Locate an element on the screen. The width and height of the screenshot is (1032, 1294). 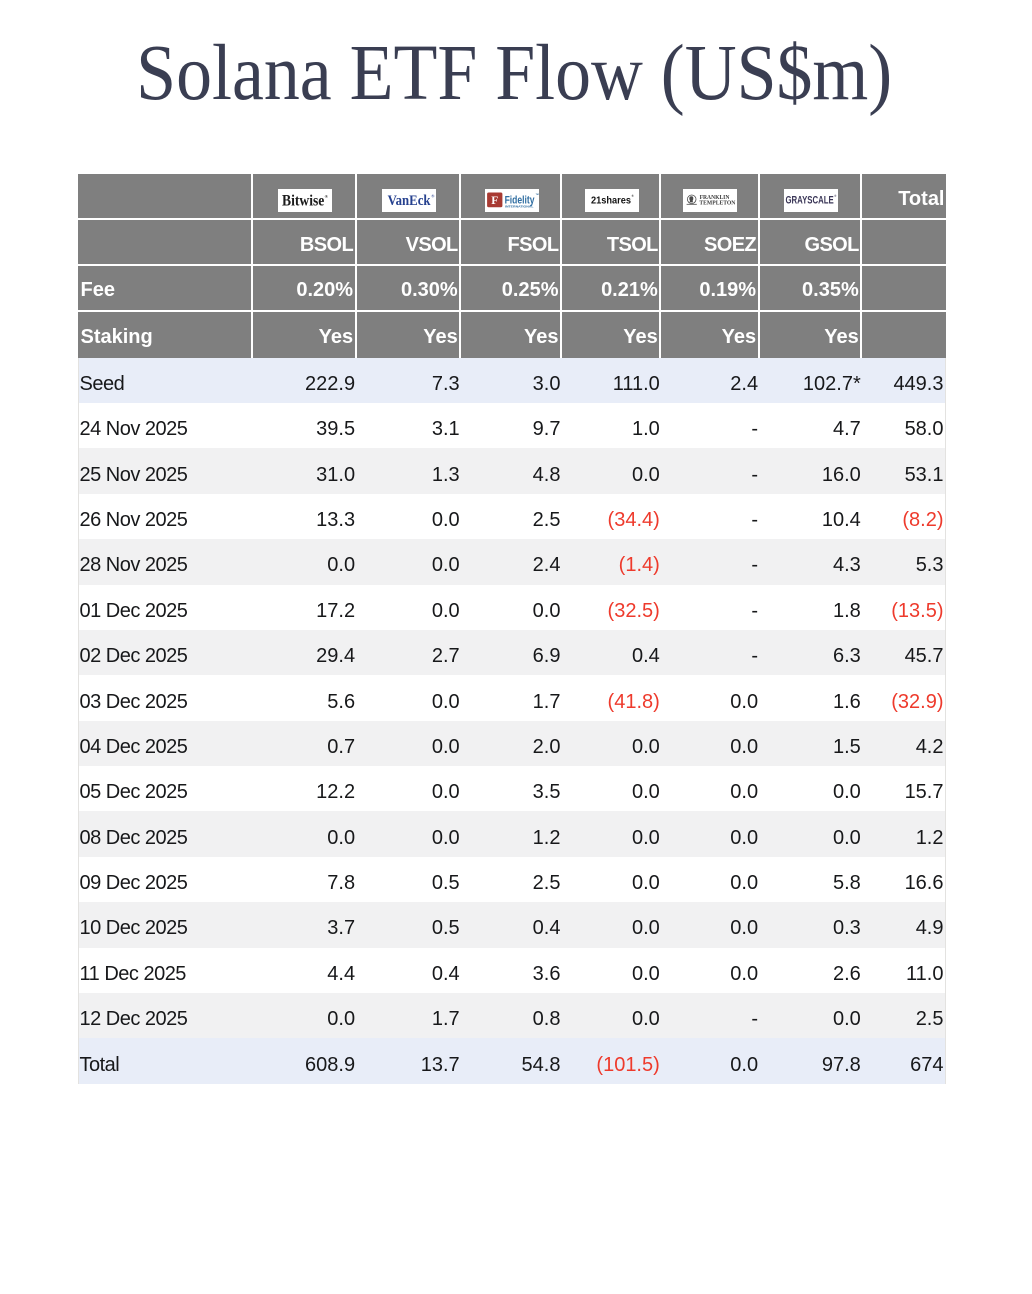
svg-text: Fidelity is located at coordinates (519, 200).